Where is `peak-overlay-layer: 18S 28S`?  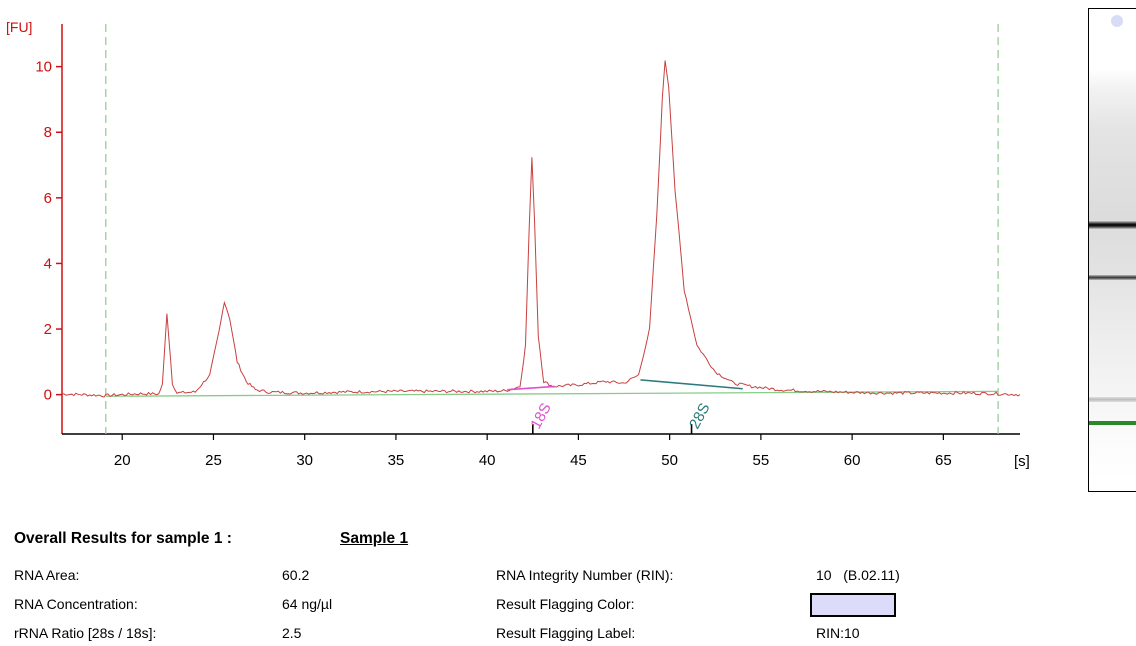
peak-overlay-layer: 18S 28S is located at coordinates (625, 406).